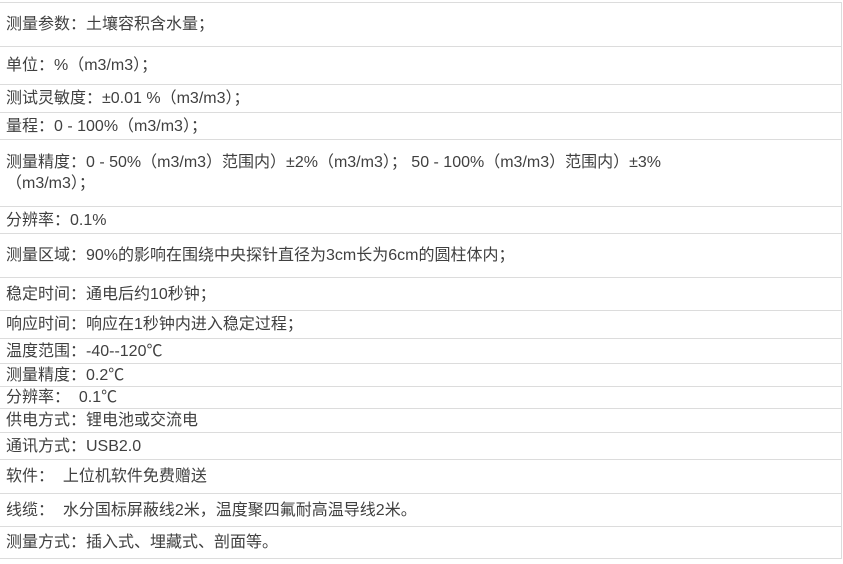 The width and height of the screenshot is (843, 564). I want to click on spec-text: 稳定时间：通电后约10秒钟；, so click(111, 294).